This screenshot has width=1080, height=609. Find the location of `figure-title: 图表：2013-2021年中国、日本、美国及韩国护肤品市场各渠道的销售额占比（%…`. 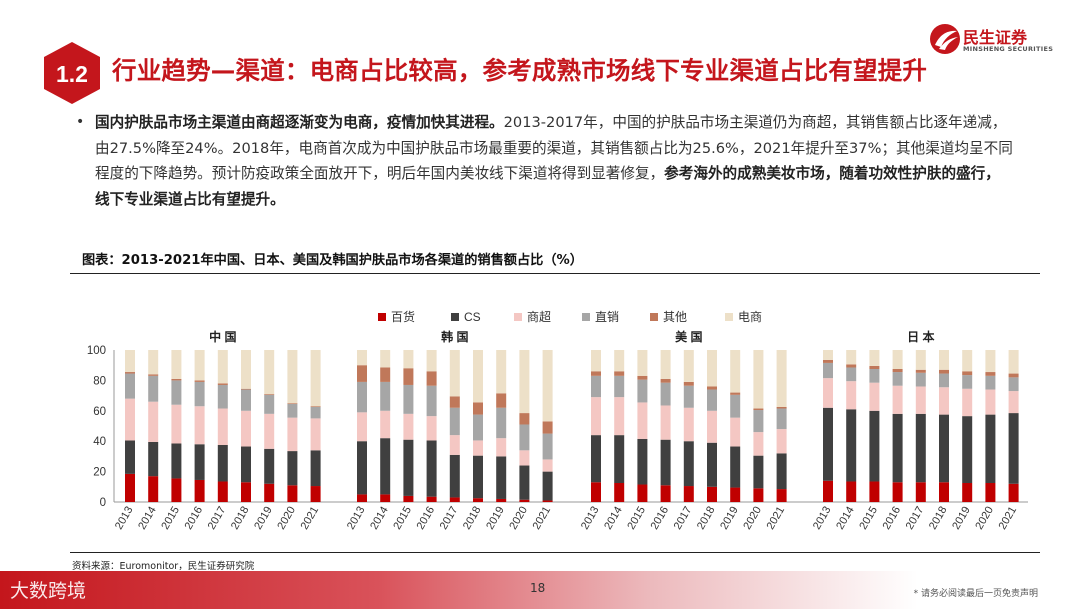

figure-title: 图表：2013-2021年中国、日本、美国及韩国护肤品市场各渠道的销售额占比（%… is located at coordinates (332, 260).